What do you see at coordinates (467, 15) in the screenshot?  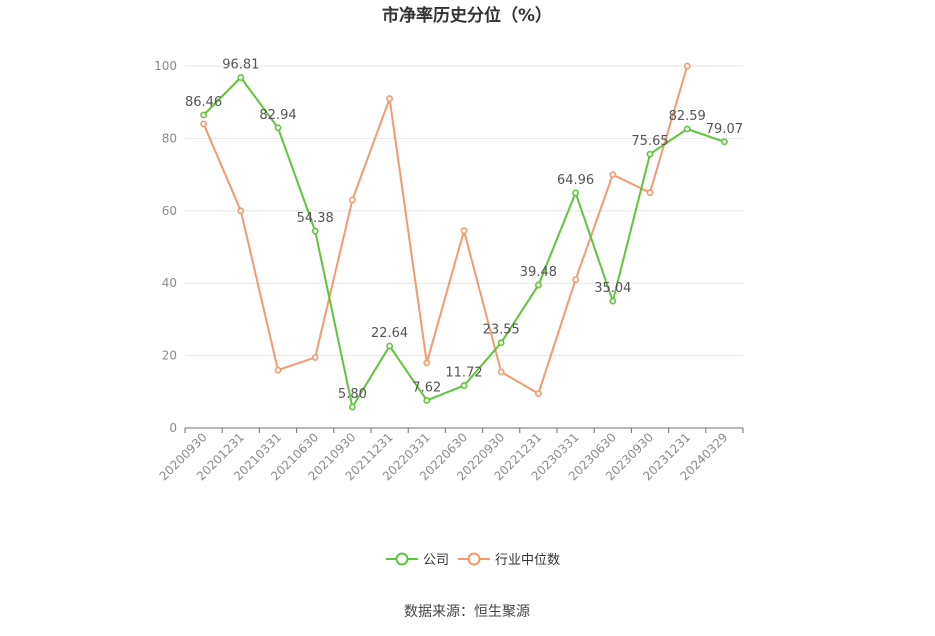 I see `chart-title: 市净率历史分位（%）` at bounding box center [467, 15].